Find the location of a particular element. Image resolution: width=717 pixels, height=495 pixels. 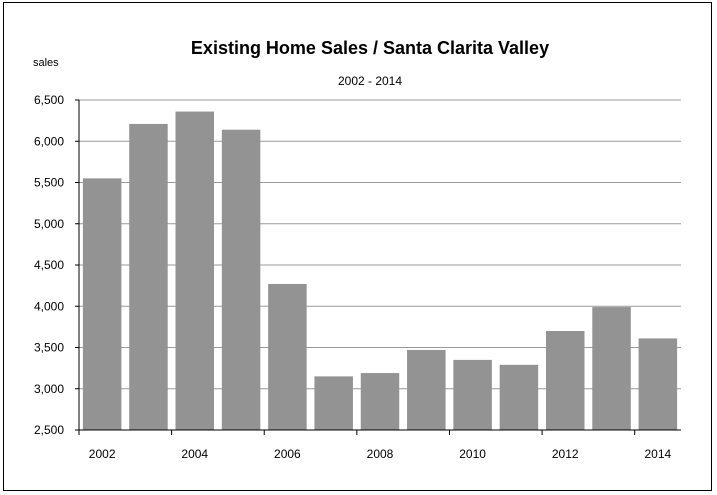

bar-2009 is located at coordinates (426, 389).